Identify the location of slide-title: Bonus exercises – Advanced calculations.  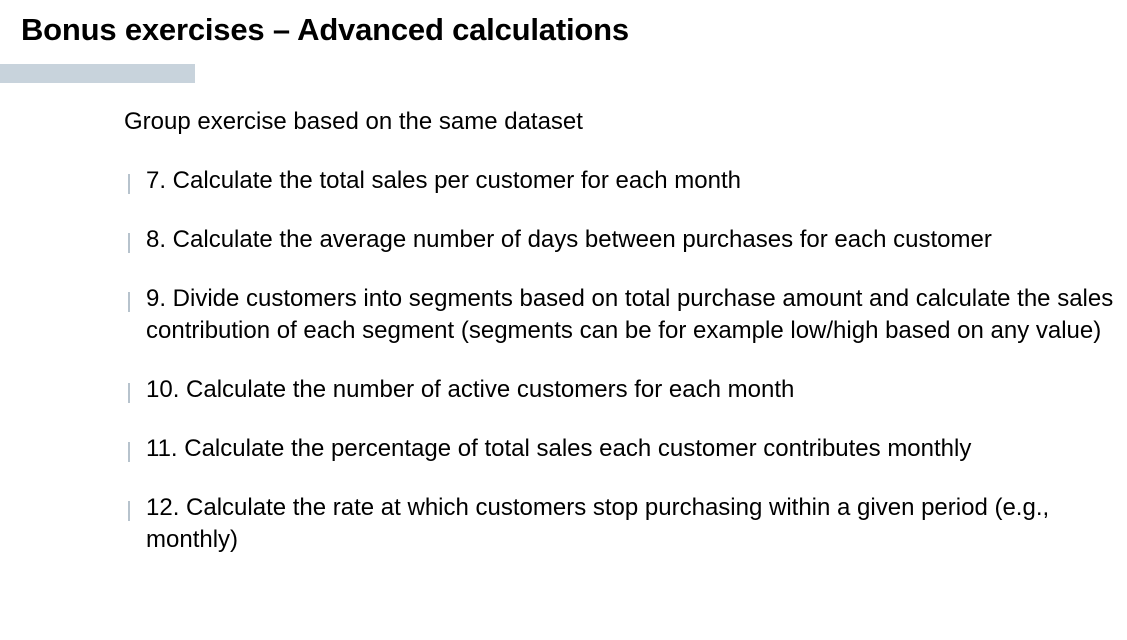
(325, 29).